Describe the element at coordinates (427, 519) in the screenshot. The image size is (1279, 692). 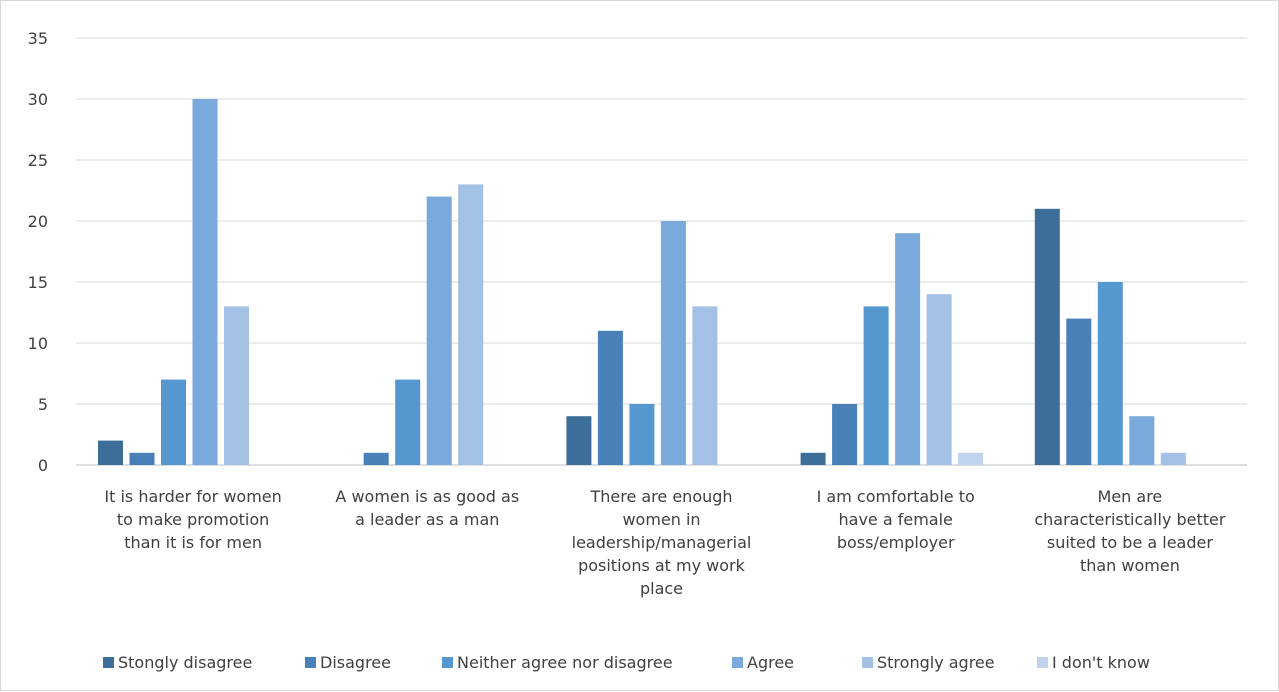
I see `category-label-line: a leader as a man` at that location.